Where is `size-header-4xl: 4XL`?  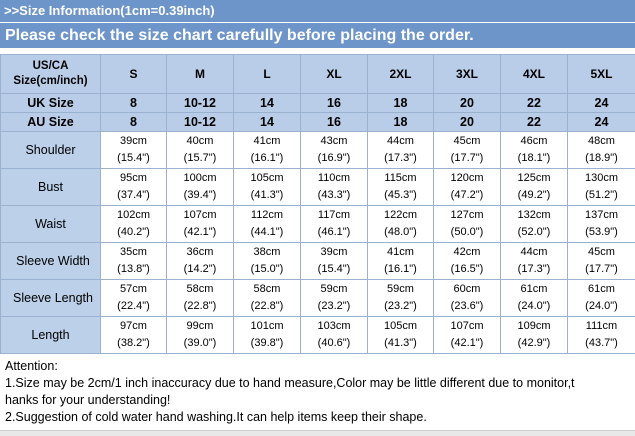 size-header-4xl: 4XL is located at coordinates (534, 74).